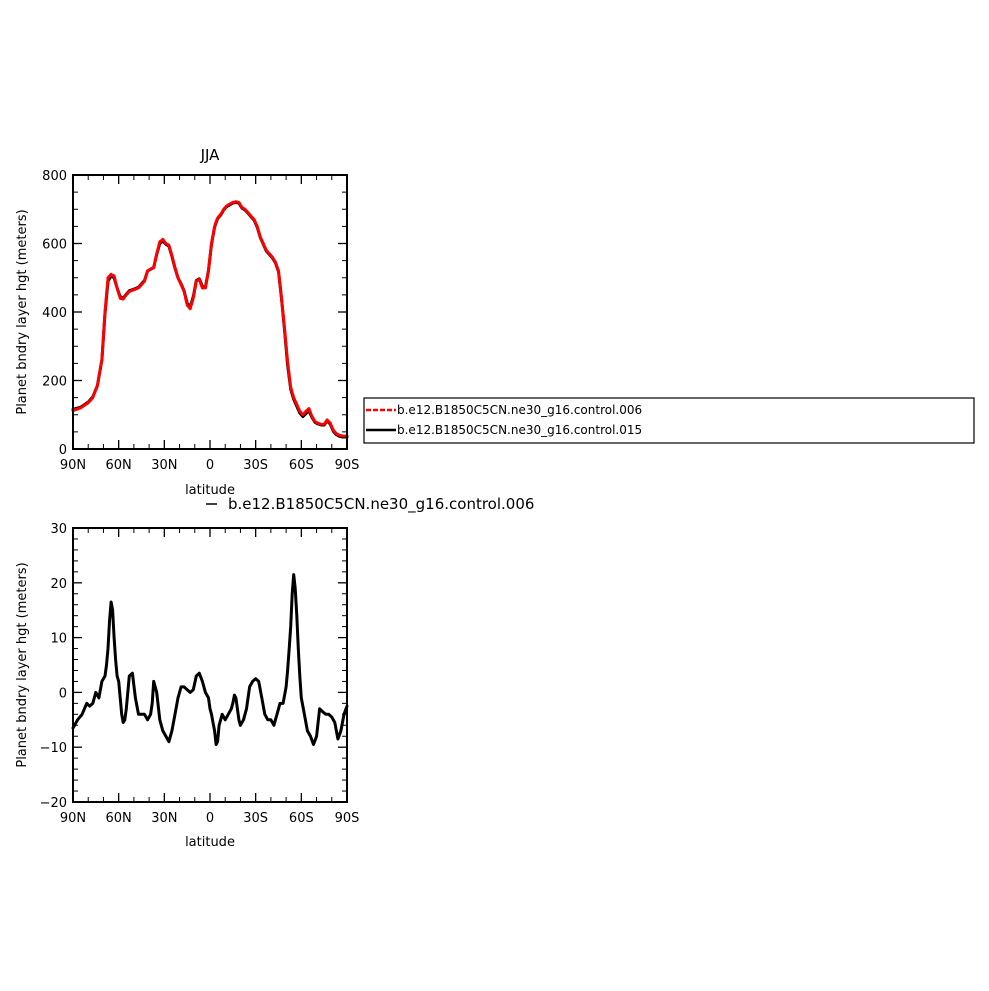 The image size is (989, 991). What do you see at coordinates (381, 504) in the screenshot?
I see `bottom-legend-label: b.e12.B1850C5CN.ne30_g16.control.006` at bounding box center [381, 504].